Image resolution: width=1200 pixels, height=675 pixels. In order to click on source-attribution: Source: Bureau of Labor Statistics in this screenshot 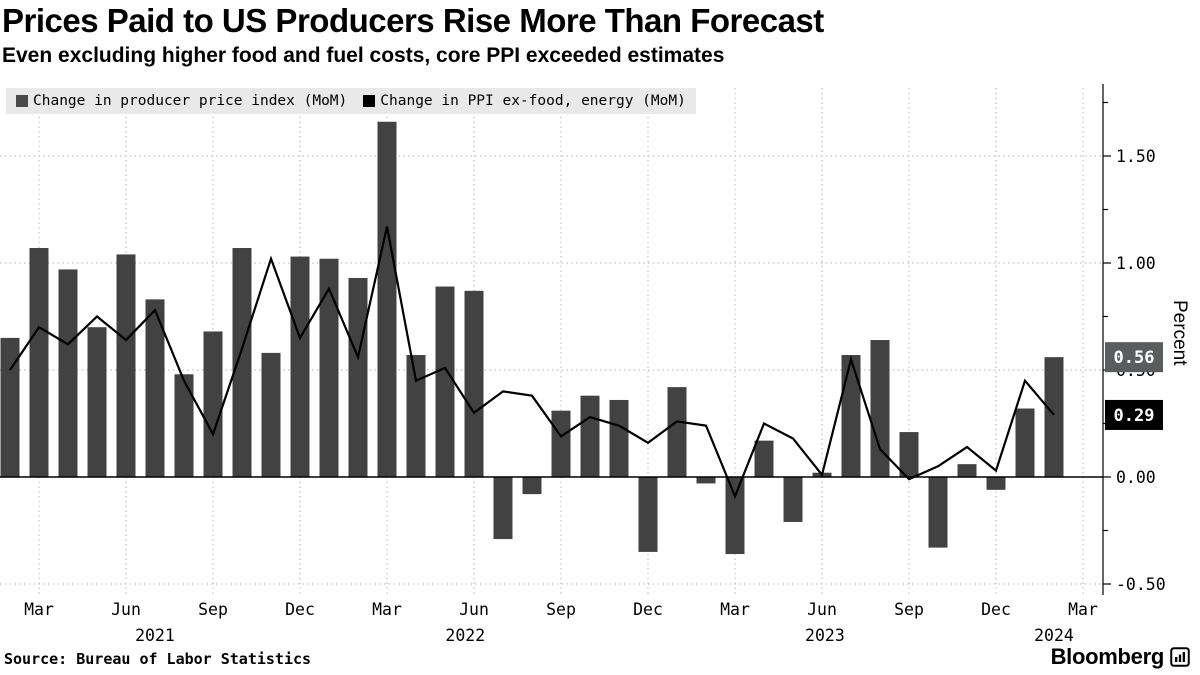, I will do `click(158, 659)`.